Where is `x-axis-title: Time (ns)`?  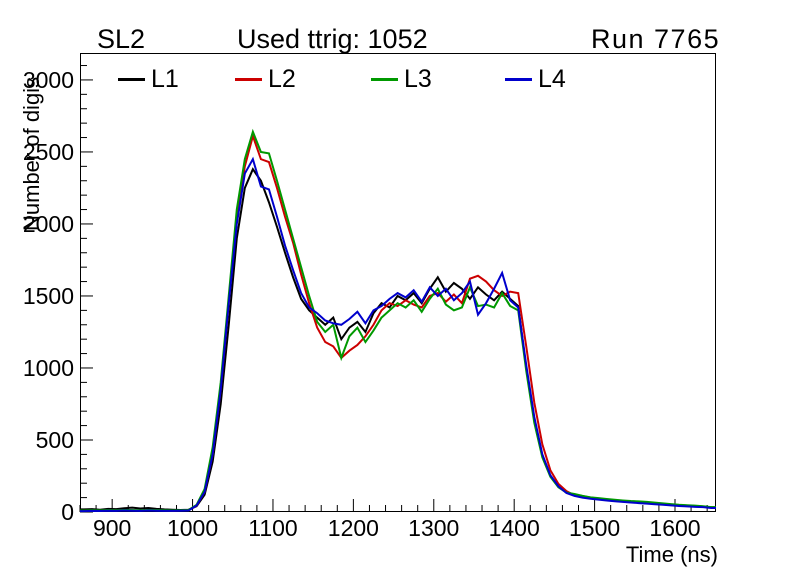 x-axis-title: Time (ns) is located at coordinates (671, 554).